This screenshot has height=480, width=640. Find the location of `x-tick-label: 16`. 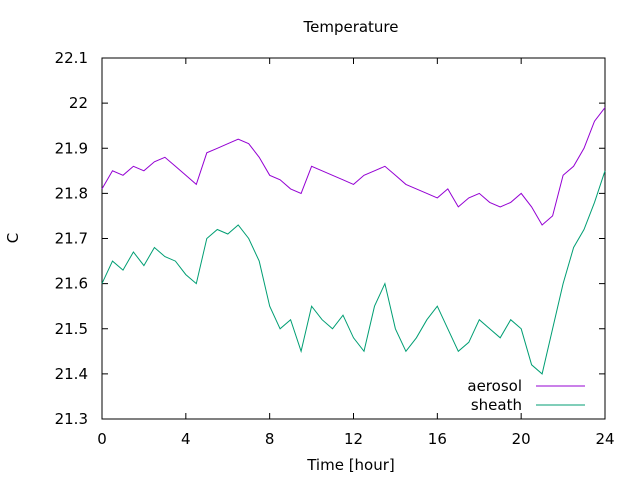

x-tick-label: 16 is located at coordinates (437, 439).